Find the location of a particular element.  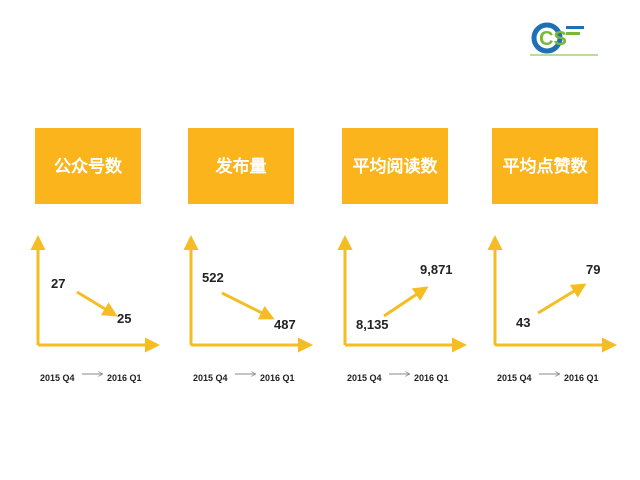

end-value: 25 is located at coordinates (124, 318).